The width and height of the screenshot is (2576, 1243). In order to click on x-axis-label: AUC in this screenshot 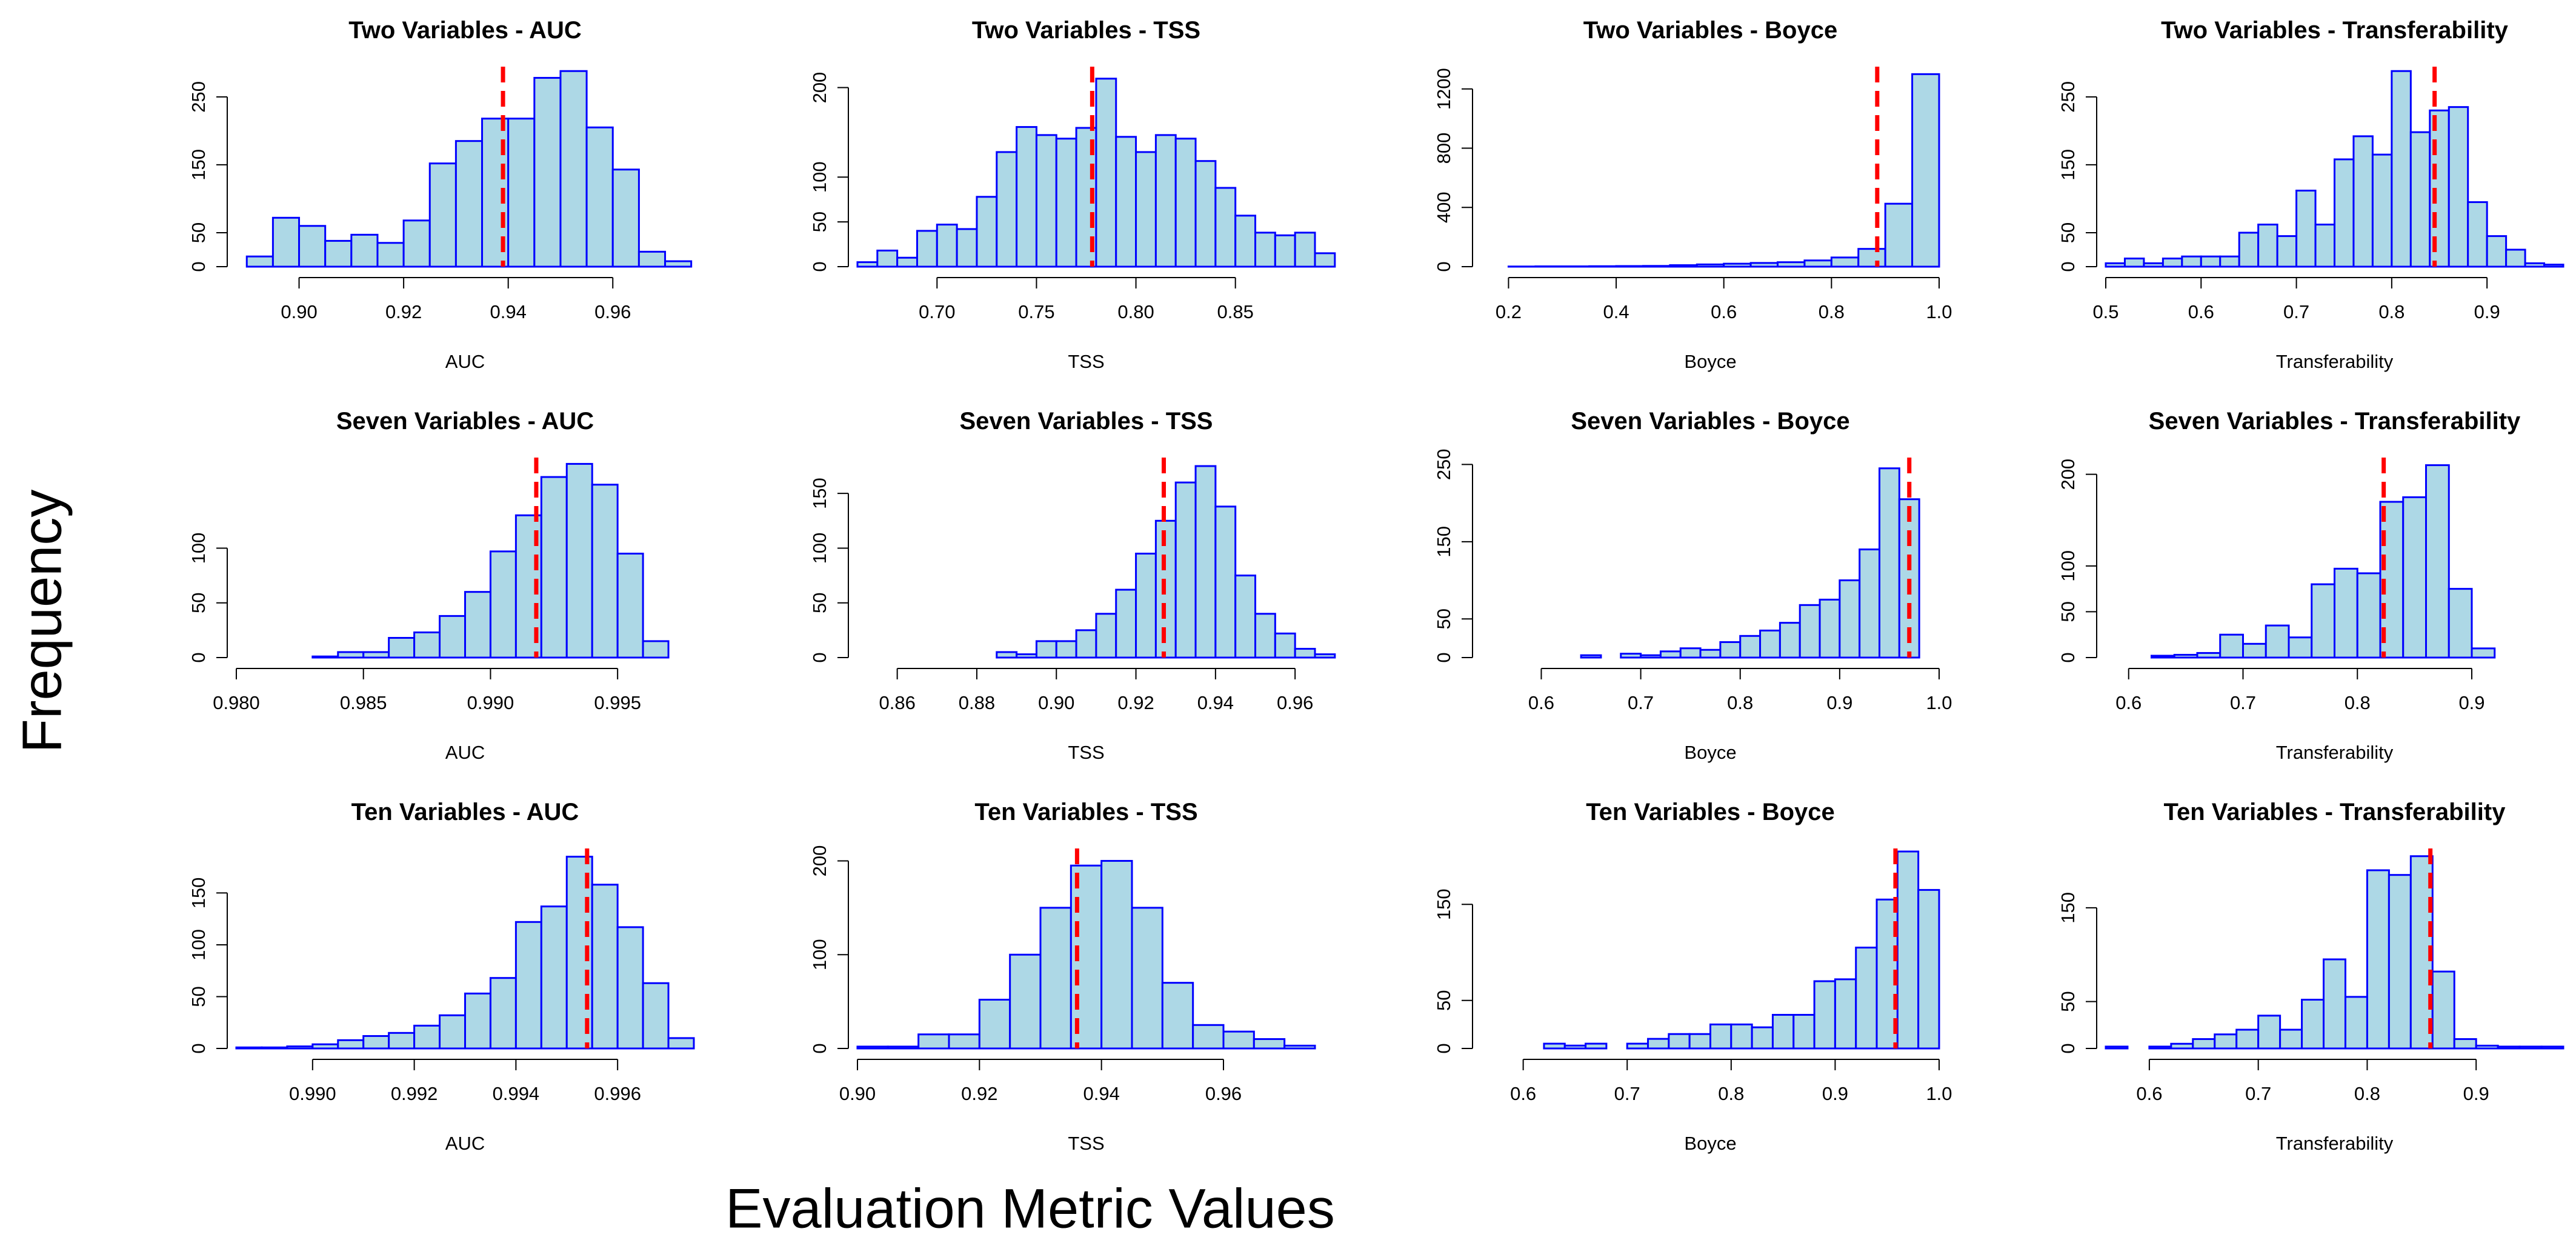, I will do `click(465, 1143)`.